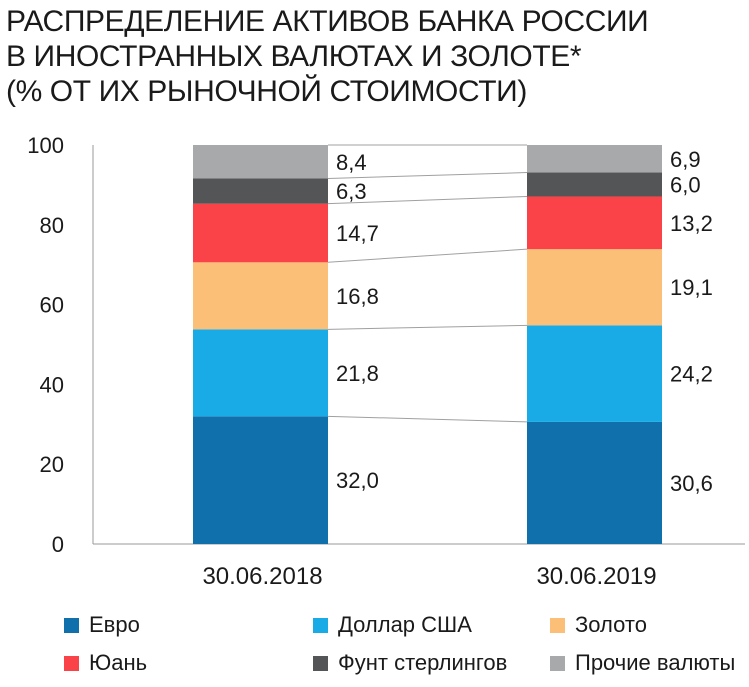 This screenshot has height=687, width=749. What do you see at coordinates (691, 374) in the screenshot?
I see `data-label: 24,2` at bounding box center [691, 374].